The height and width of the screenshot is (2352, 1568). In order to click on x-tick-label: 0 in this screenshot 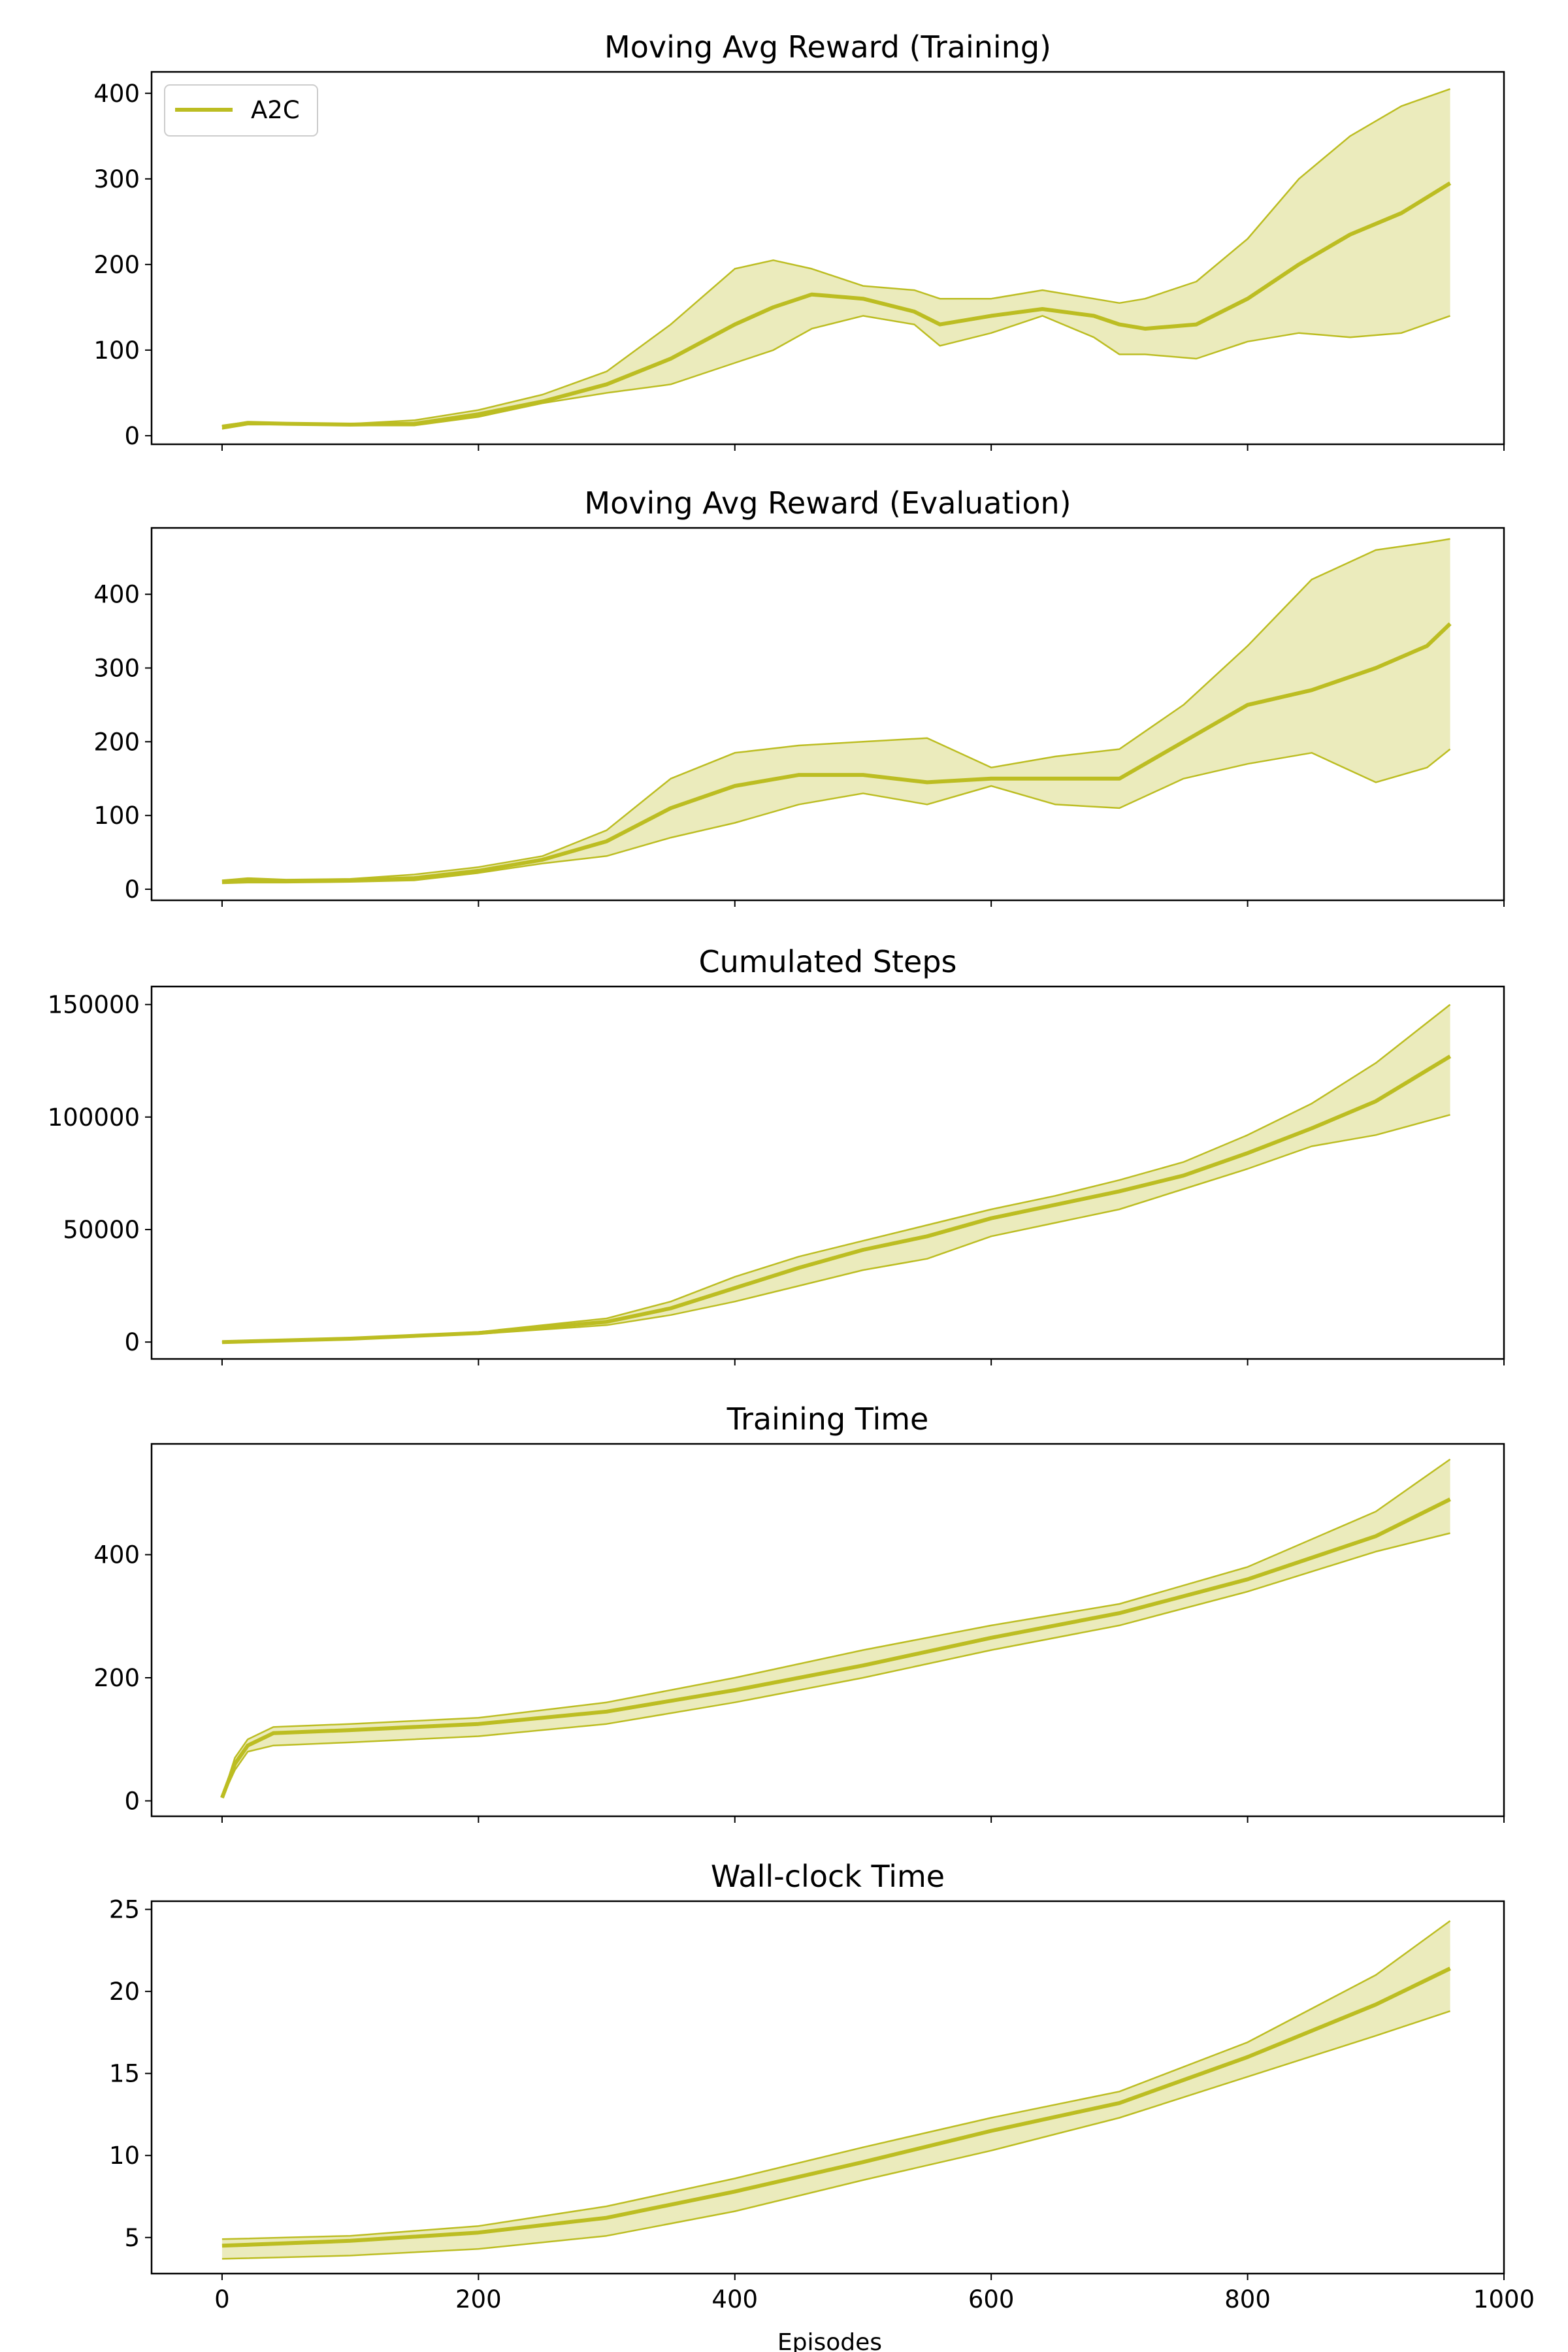, I will do `click(222, 2299)`.